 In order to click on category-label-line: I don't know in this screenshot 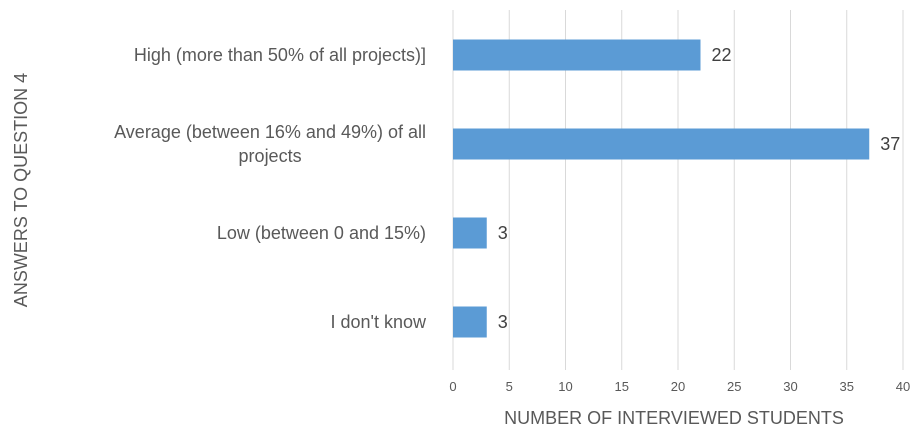, I will do `click(379, 322)`.